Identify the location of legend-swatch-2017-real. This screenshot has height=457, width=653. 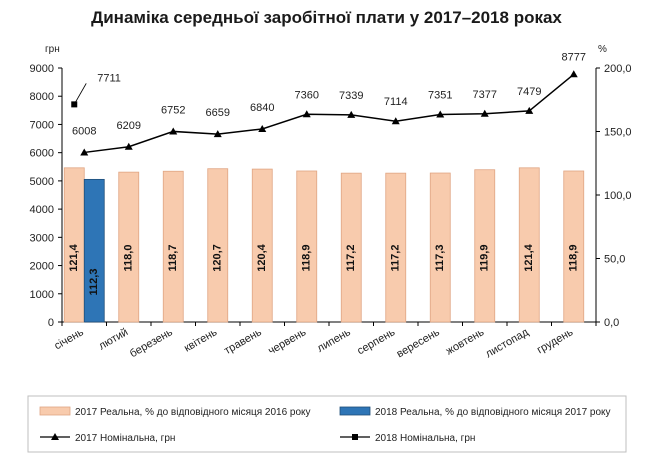
(55, 411).